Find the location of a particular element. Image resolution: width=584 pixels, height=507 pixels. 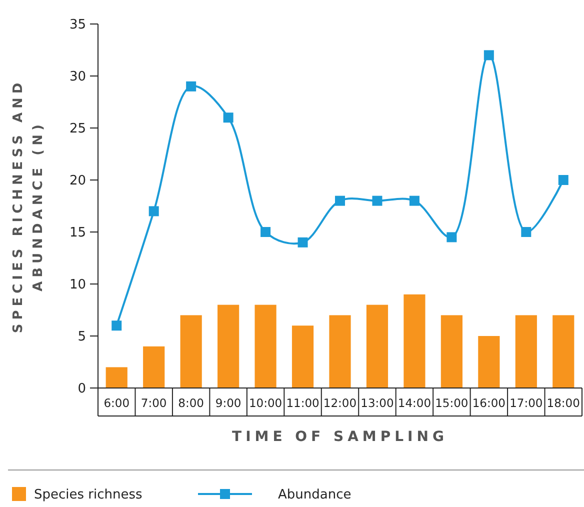

y-tick-label: 25 is located at coordinates (77, 129).